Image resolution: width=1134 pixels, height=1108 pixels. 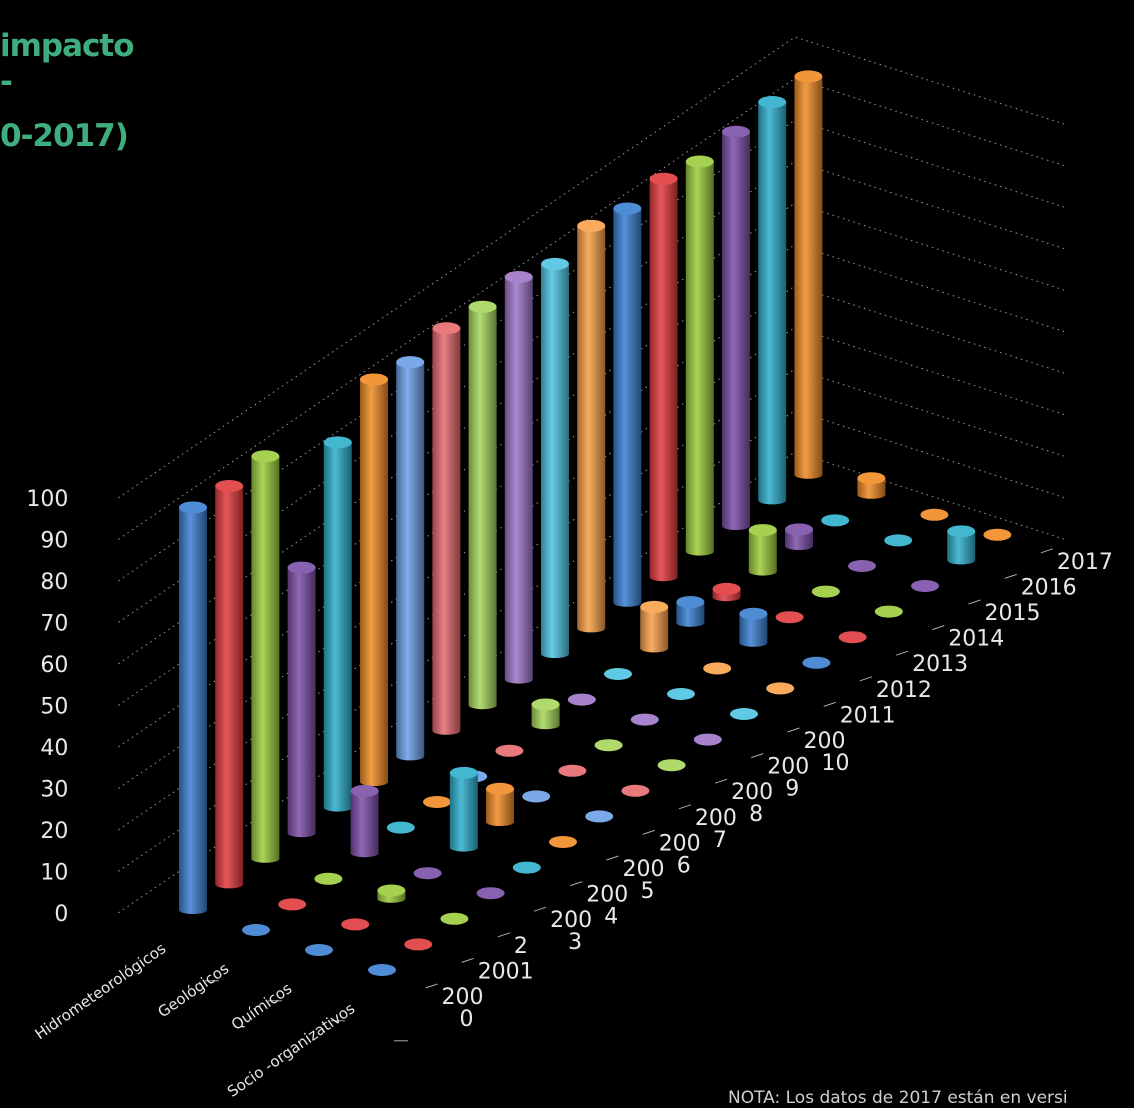 What do you see at coordinates (868, 715) in the screenshot?
I see `year-tick-label: 2011` at bounding box center [868, 715].